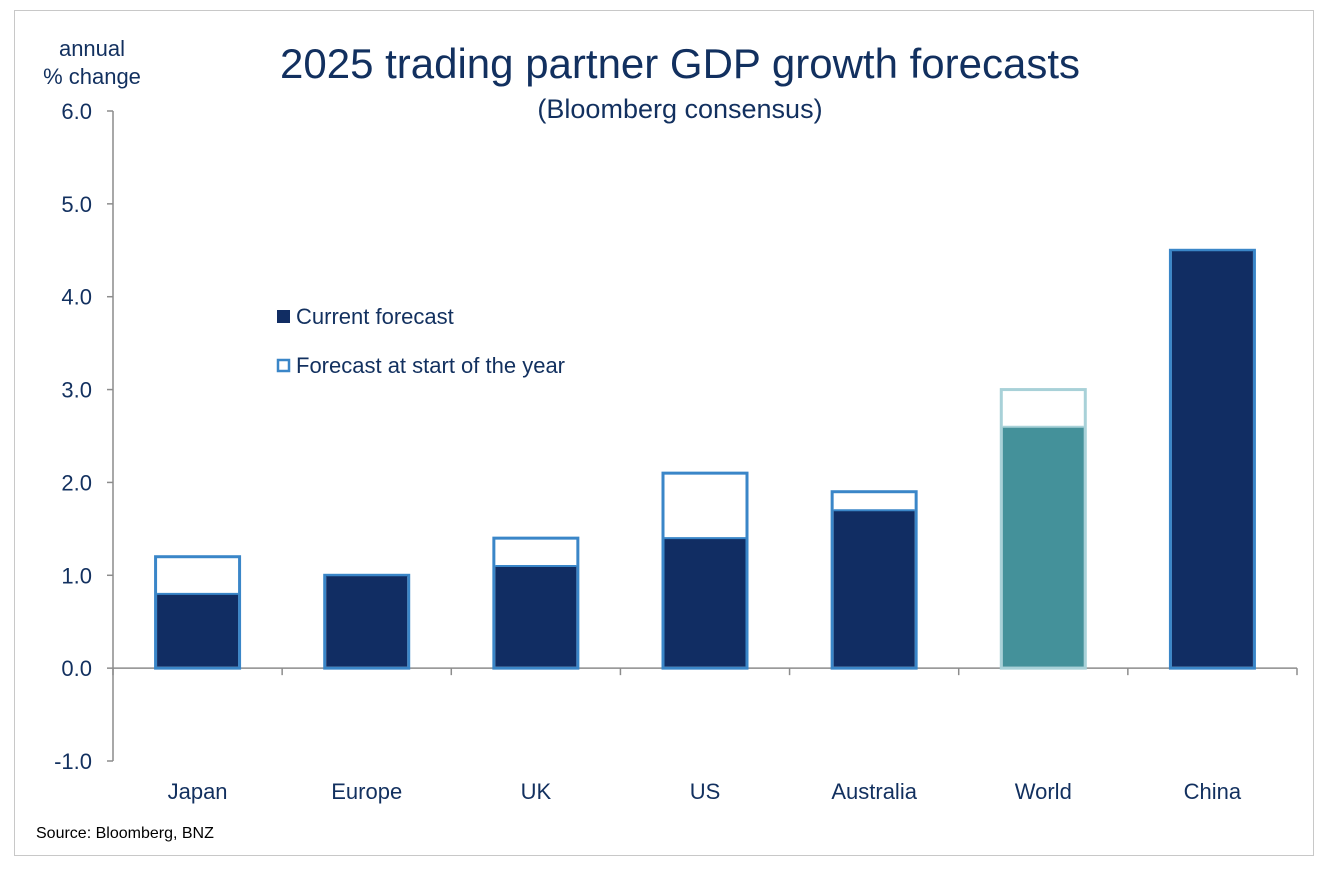 This screenshot has height=874, width=1338. What do you see at coordinates (874, 791) in the screenshot?
I see `x-category-label: Australia` at bounding box center [874, 791].